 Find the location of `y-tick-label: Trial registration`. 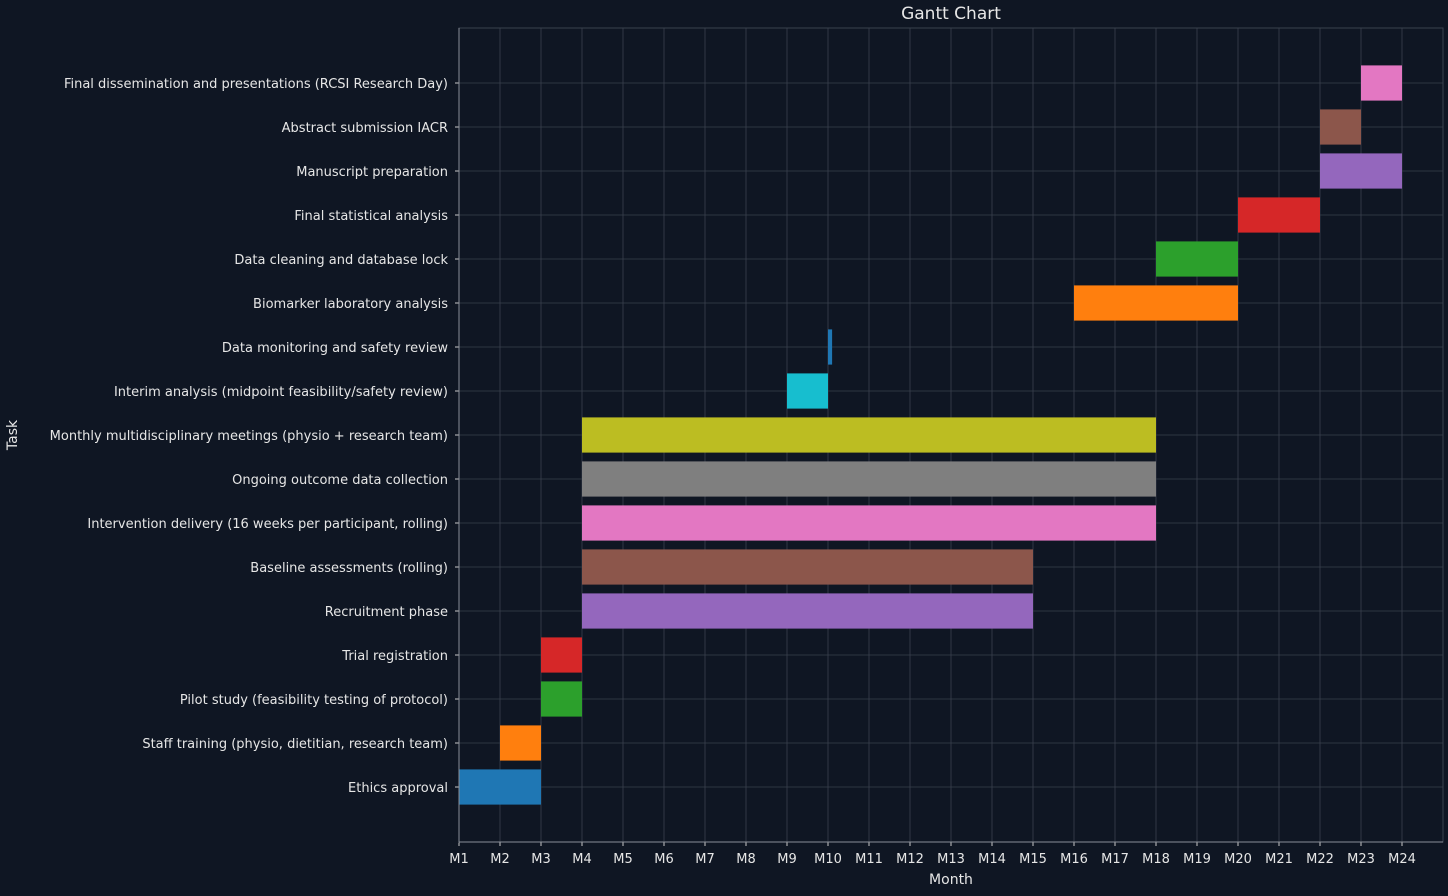

y-tick-label: Trial registration is located at coordinates (394, 656).